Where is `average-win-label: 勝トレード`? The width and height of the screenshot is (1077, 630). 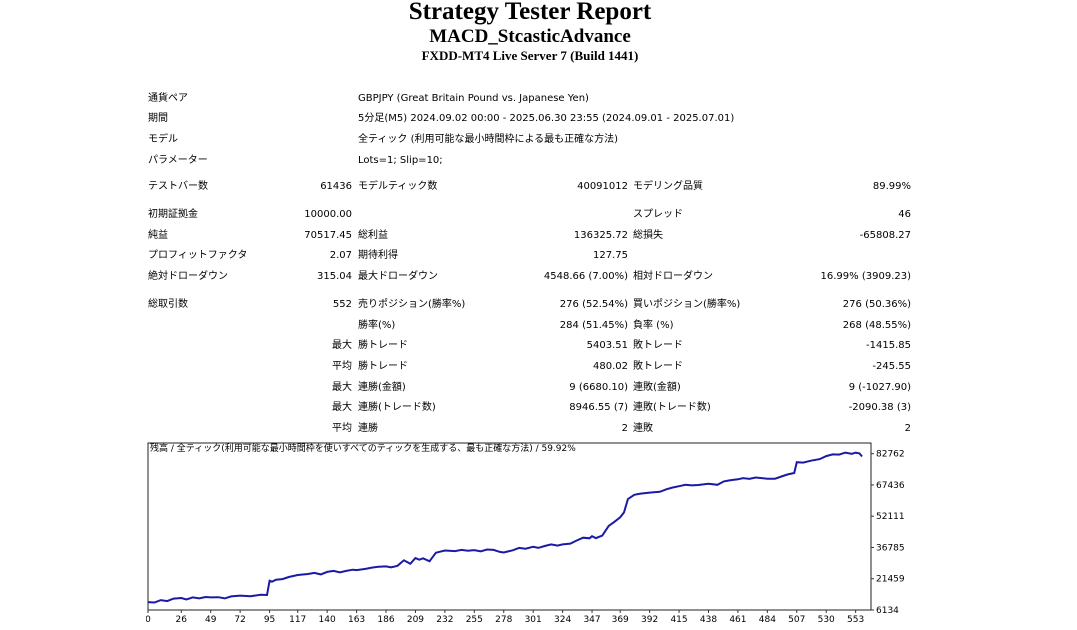
average-win-label: 勝トレード is located at coordinates (383, 366).